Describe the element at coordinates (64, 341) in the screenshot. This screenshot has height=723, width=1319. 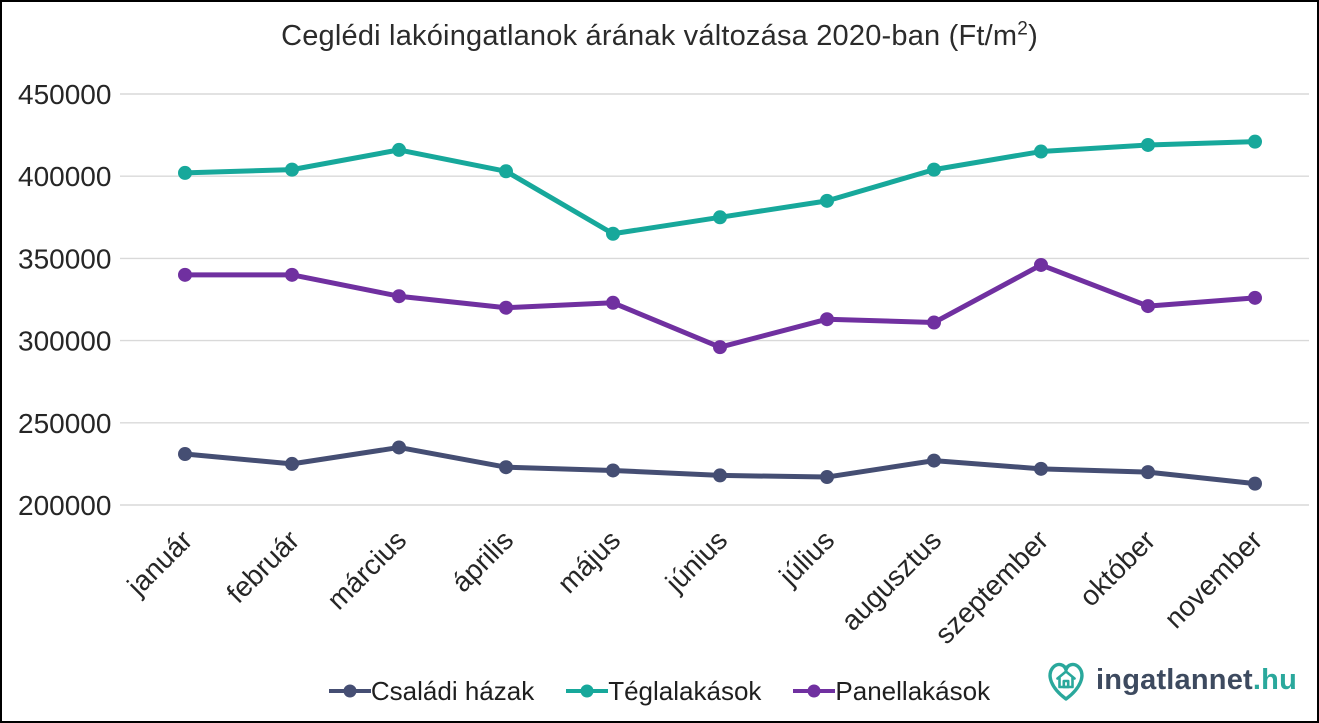
I see `y-axis-tick-label: 300000` at that location.